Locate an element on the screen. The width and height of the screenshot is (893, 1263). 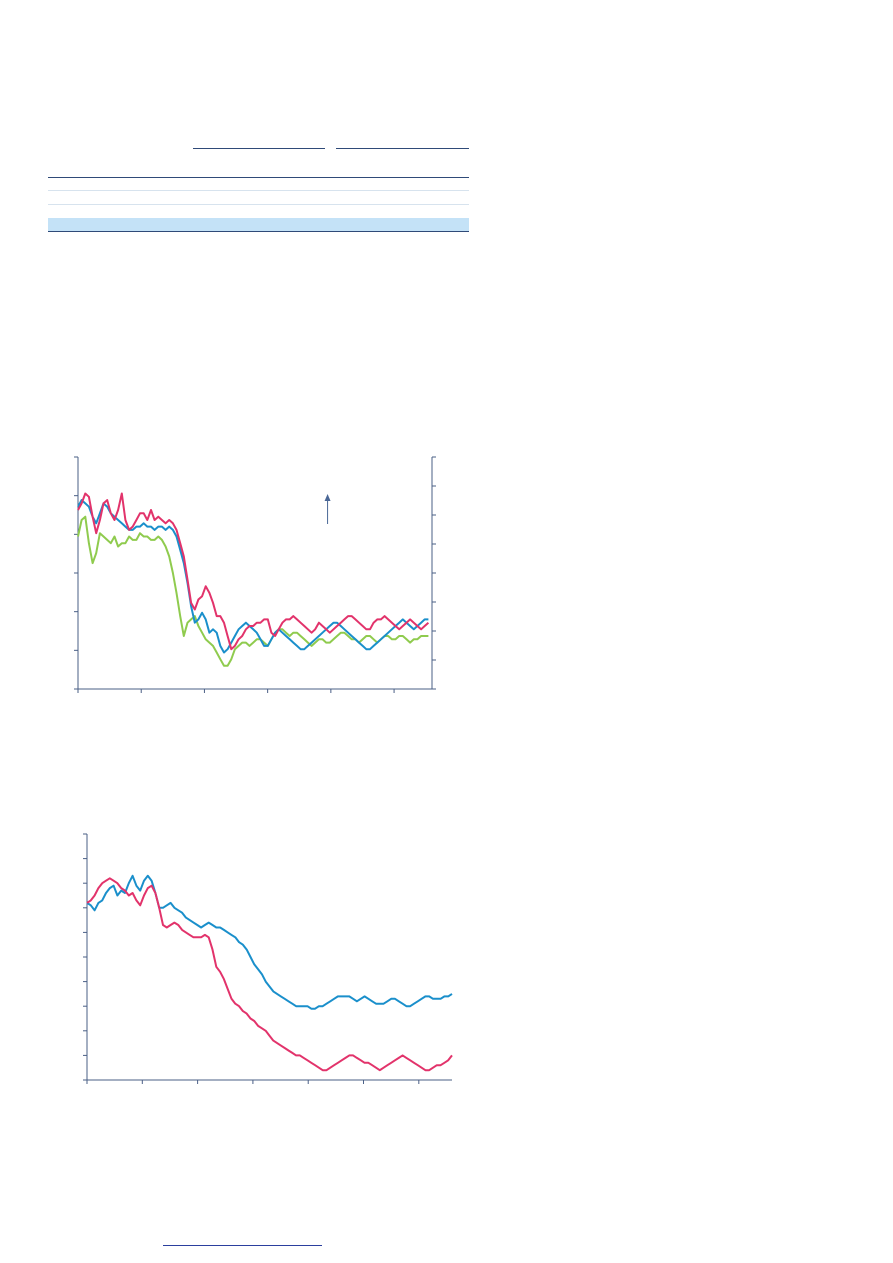
footer-link is located at coordinates (242, 1245).